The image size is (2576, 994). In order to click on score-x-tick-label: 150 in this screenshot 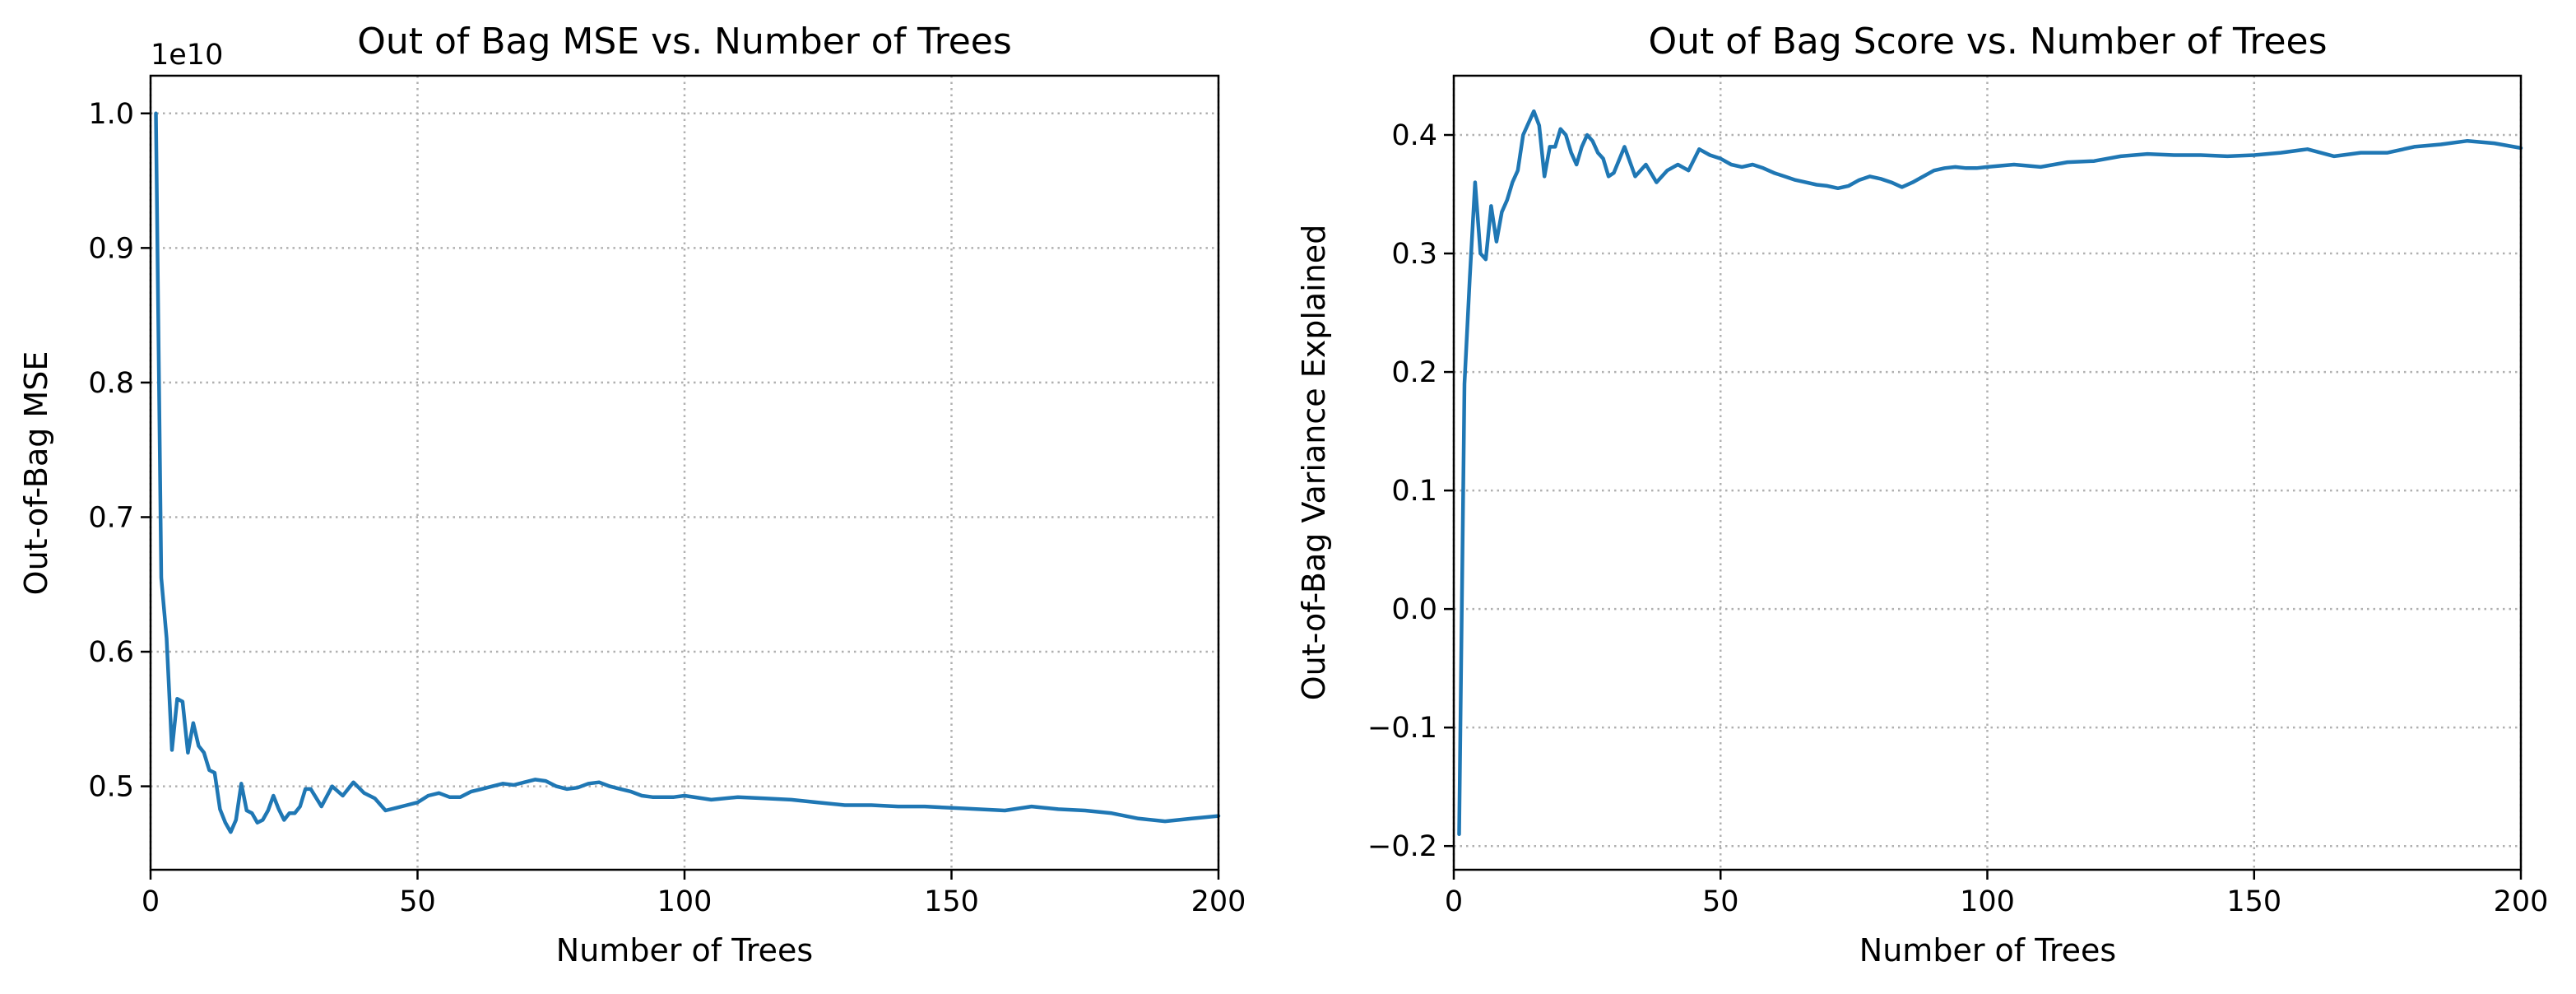, I will do `click(2253, 901)`.